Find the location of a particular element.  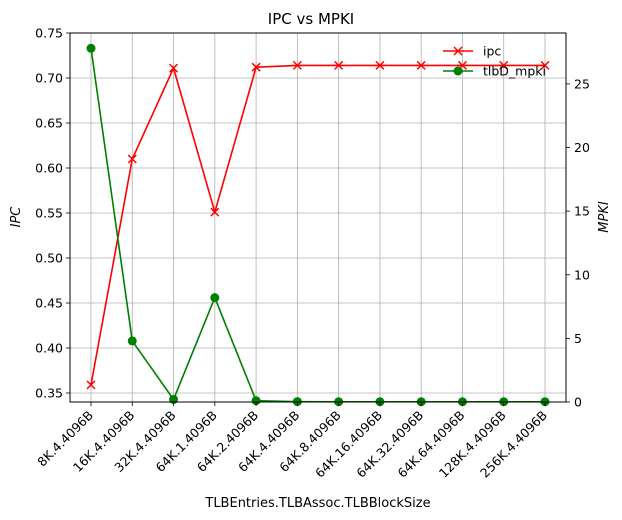

left-y-tick-label: 0.55 is located at coordinates (49, 213).